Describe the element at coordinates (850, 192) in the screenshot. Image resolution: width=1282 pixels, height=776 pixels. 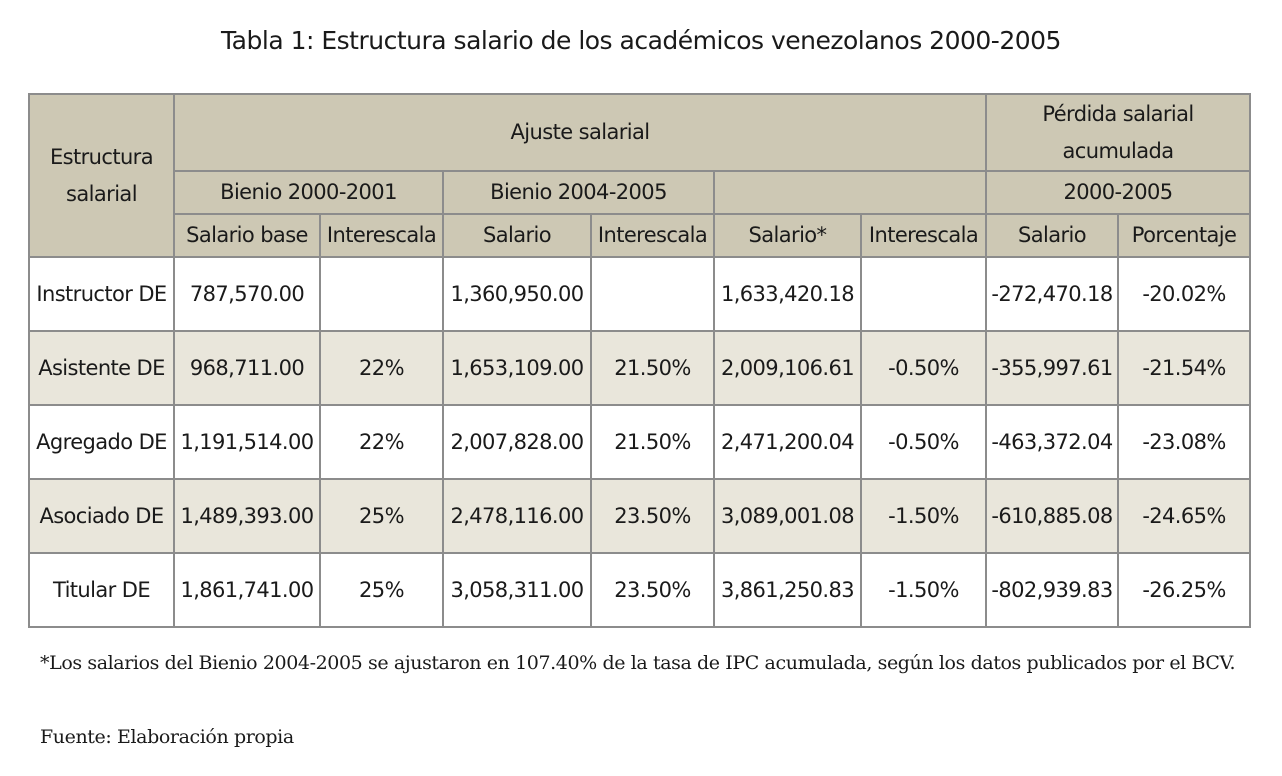
I see `empty-header` at that location.